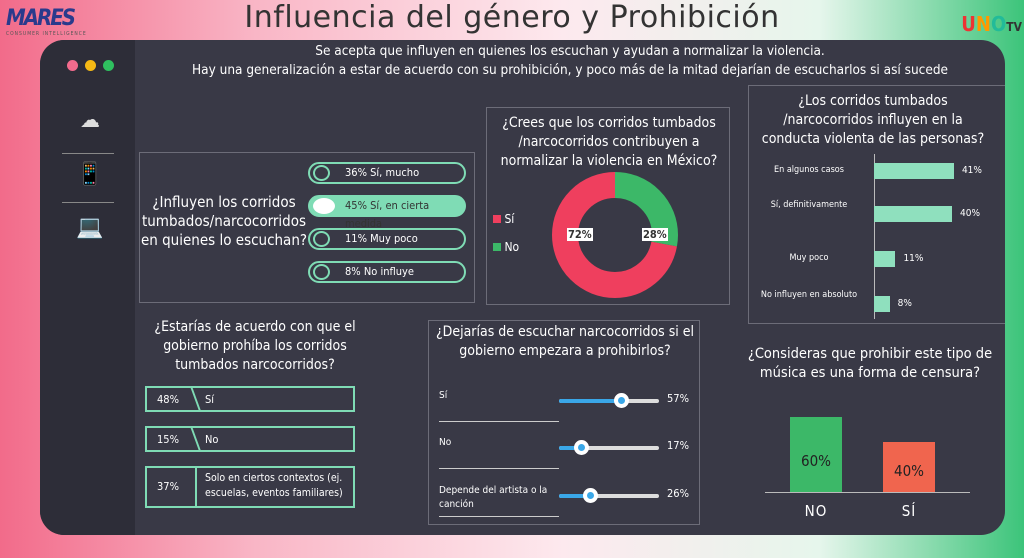 The height and width of the screenshot is (558, 1024). I want to click on q3-bar-value: 8%, so click(904, 303).